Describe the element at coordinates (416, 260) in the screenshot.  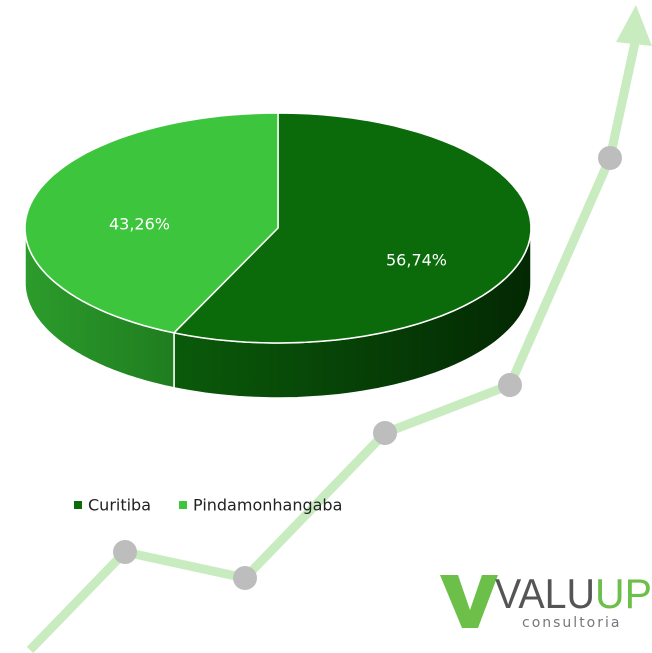
I see `data-label: 56,74%` at that location.